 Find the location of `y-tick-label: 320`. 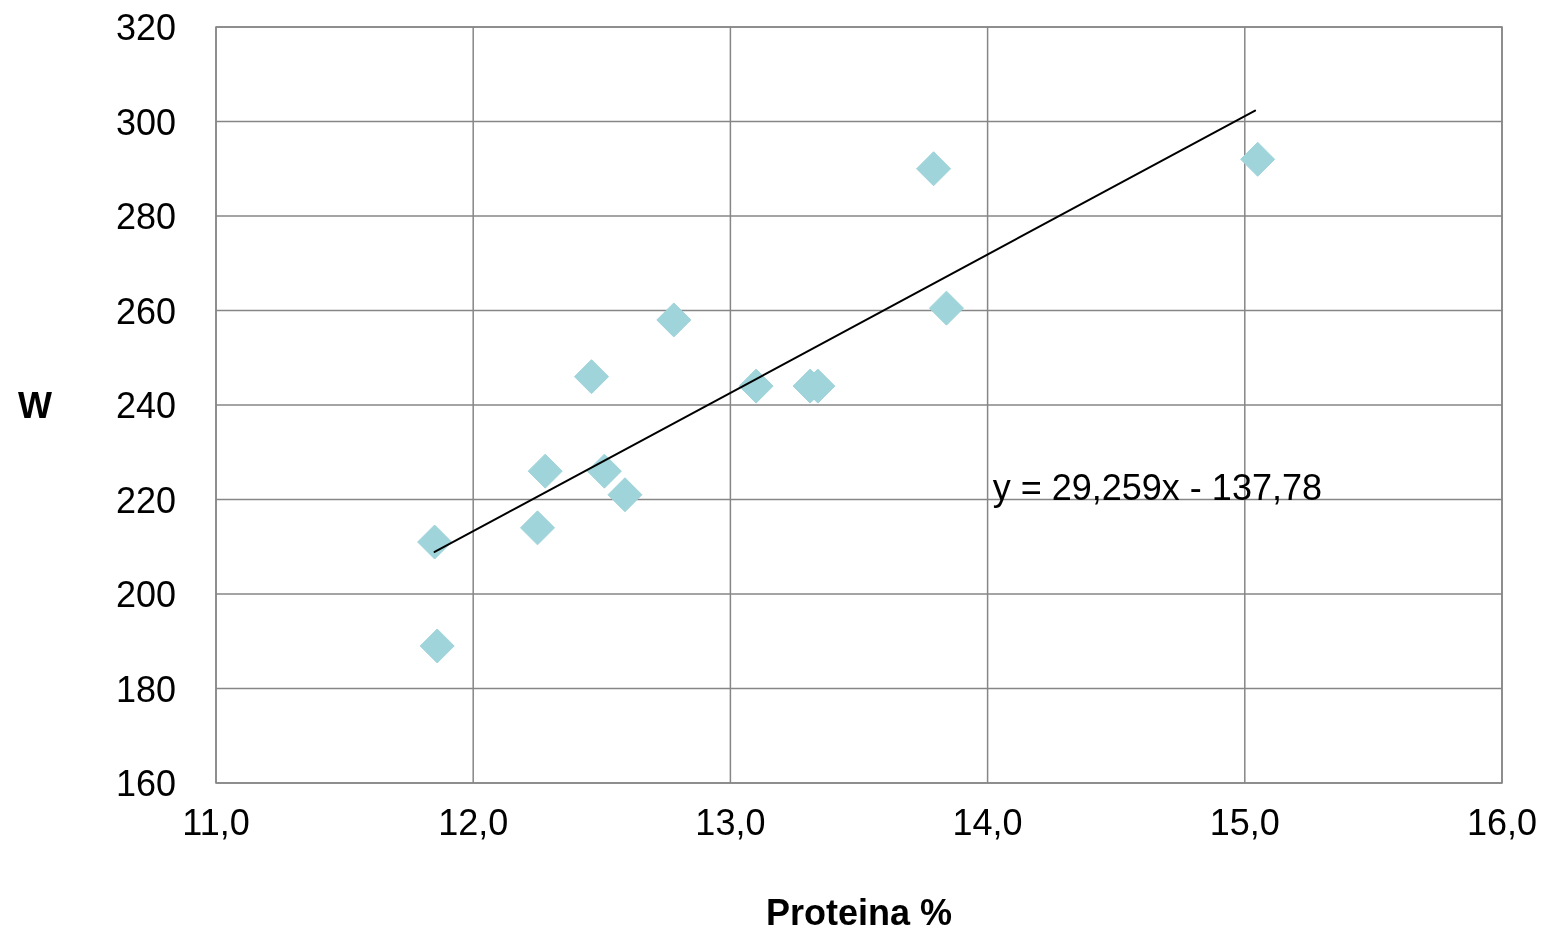

y-tick-label: 320 is located at coordinates (145, 27).